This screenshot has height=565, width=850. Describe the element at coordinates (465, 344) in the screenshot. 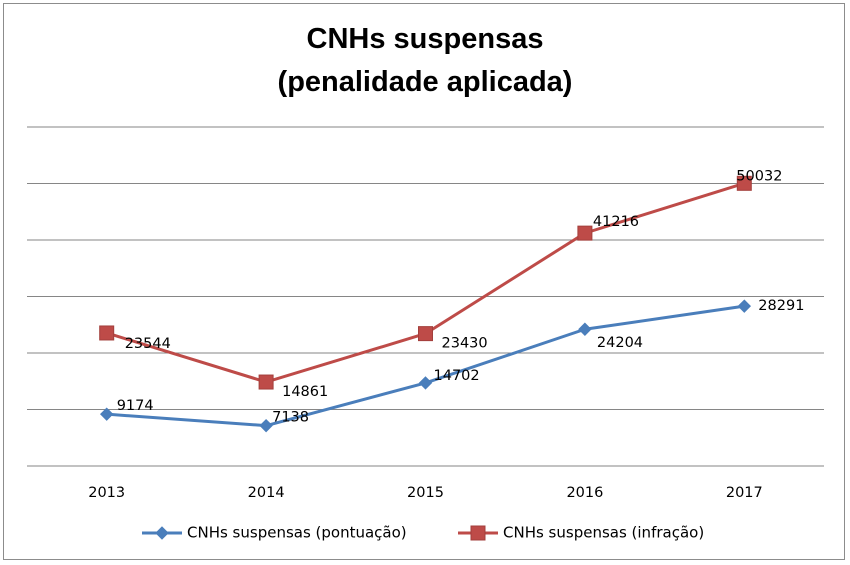

I see `data-label: 23430` at that location.